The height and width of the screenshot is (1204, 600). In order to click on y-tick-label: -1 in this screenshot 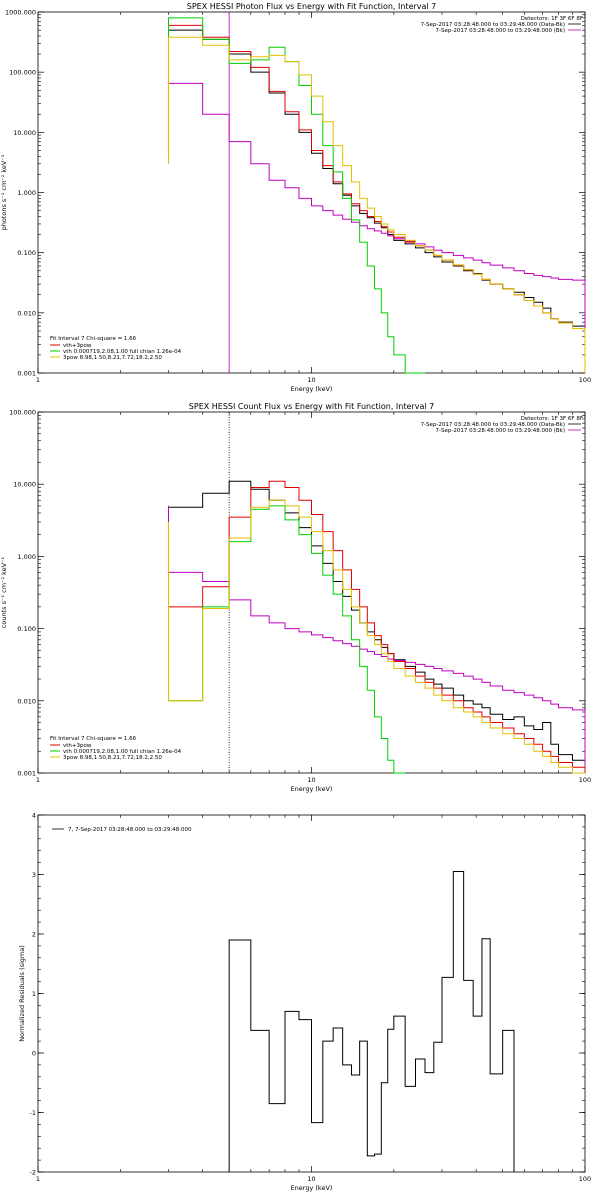, I will do `click(33, 1113)`.